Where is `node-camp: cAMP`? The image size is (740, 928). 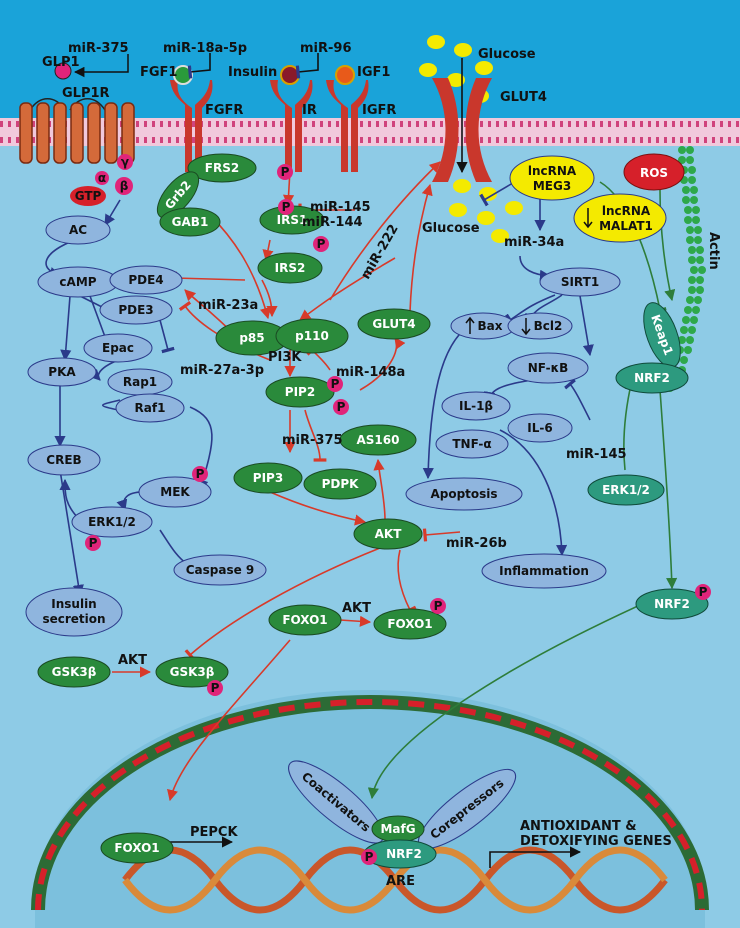
node-camp: cAMP is located at coordinates (78, 282).